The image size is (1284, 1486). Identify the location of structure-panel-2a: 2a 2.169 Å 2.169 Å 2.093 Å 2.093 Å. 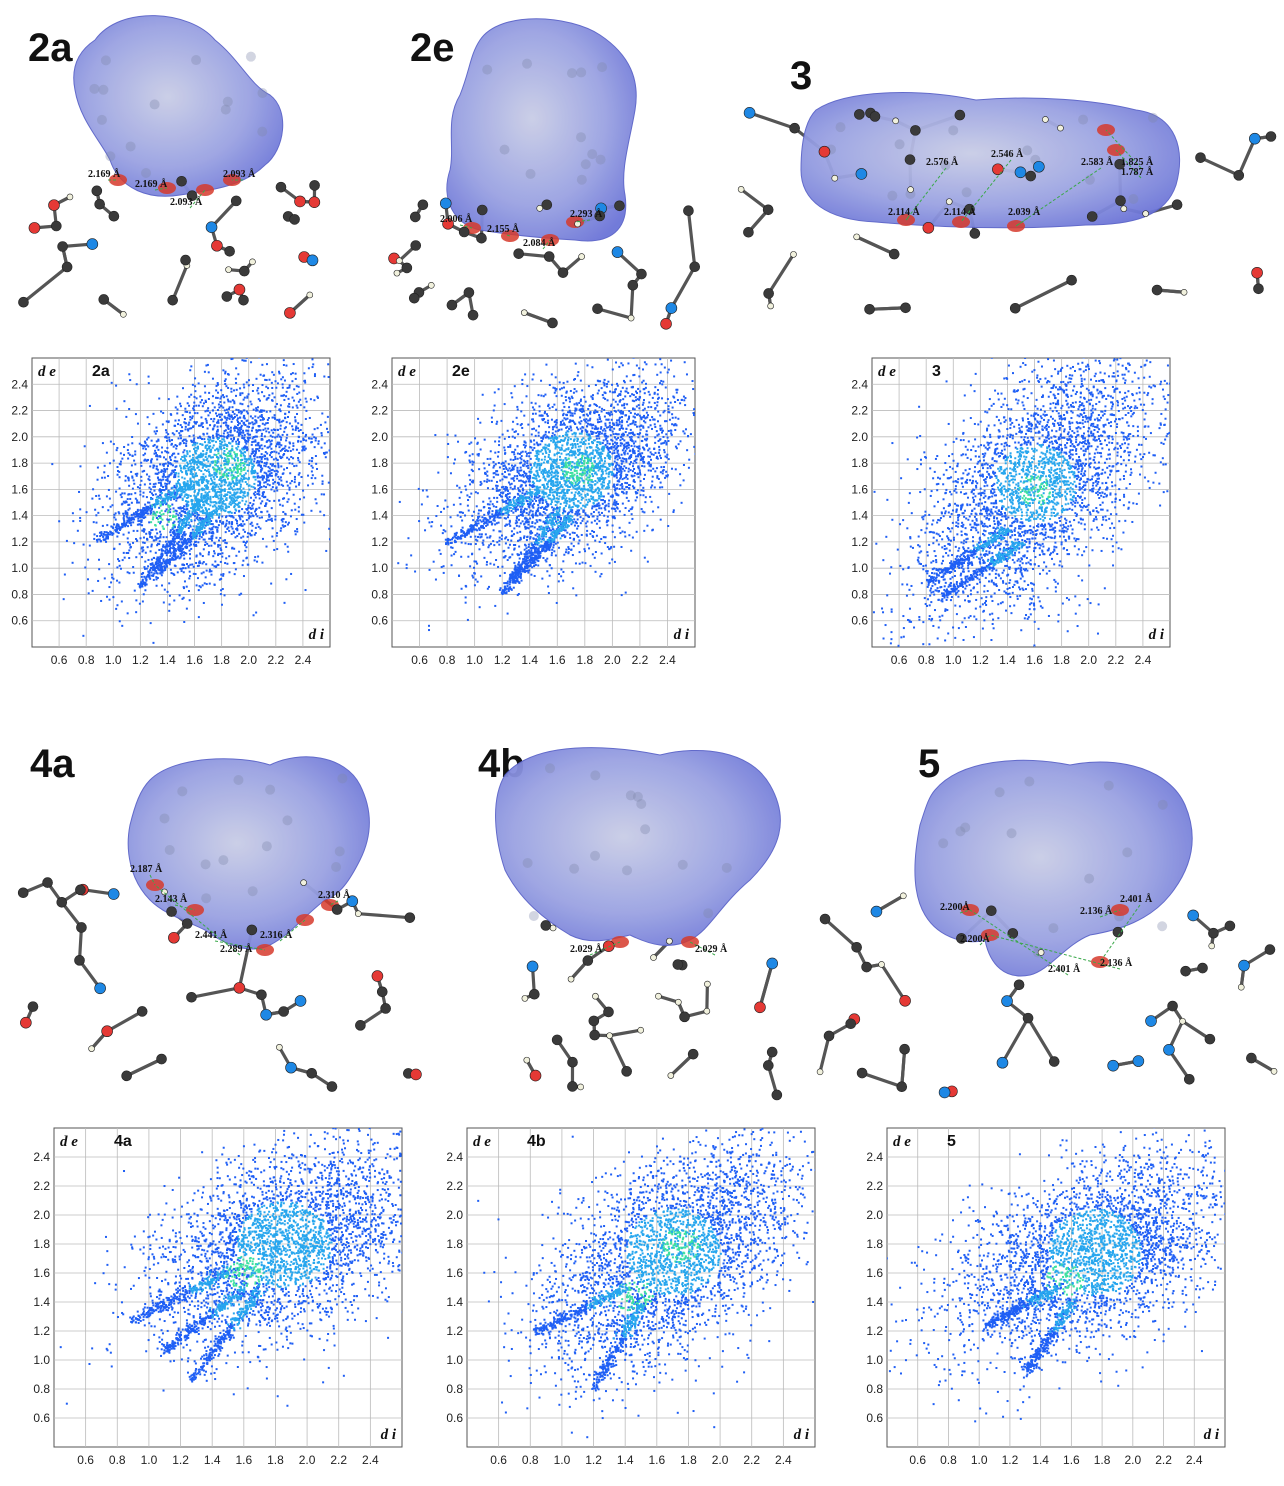
(170, 170).